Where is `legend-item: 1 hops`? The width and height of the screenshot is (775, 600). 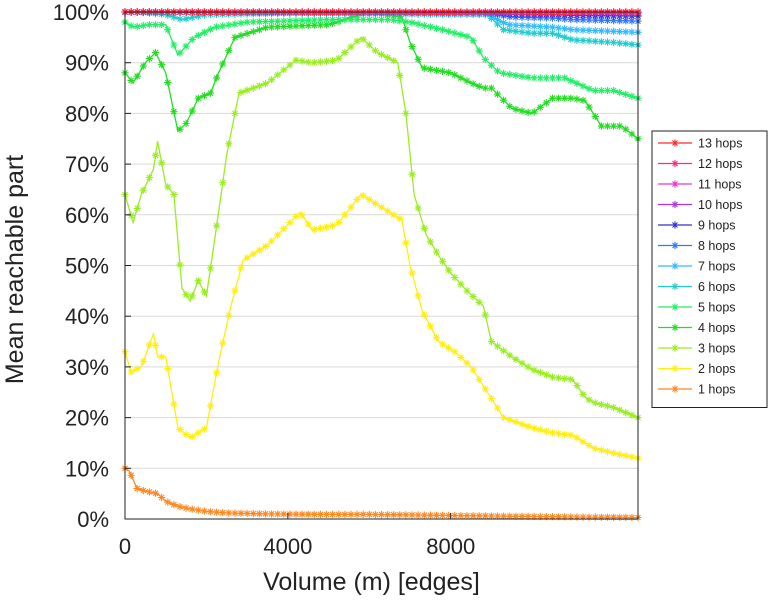
legend-item: 1 hops is located at coordinates (697, 390).